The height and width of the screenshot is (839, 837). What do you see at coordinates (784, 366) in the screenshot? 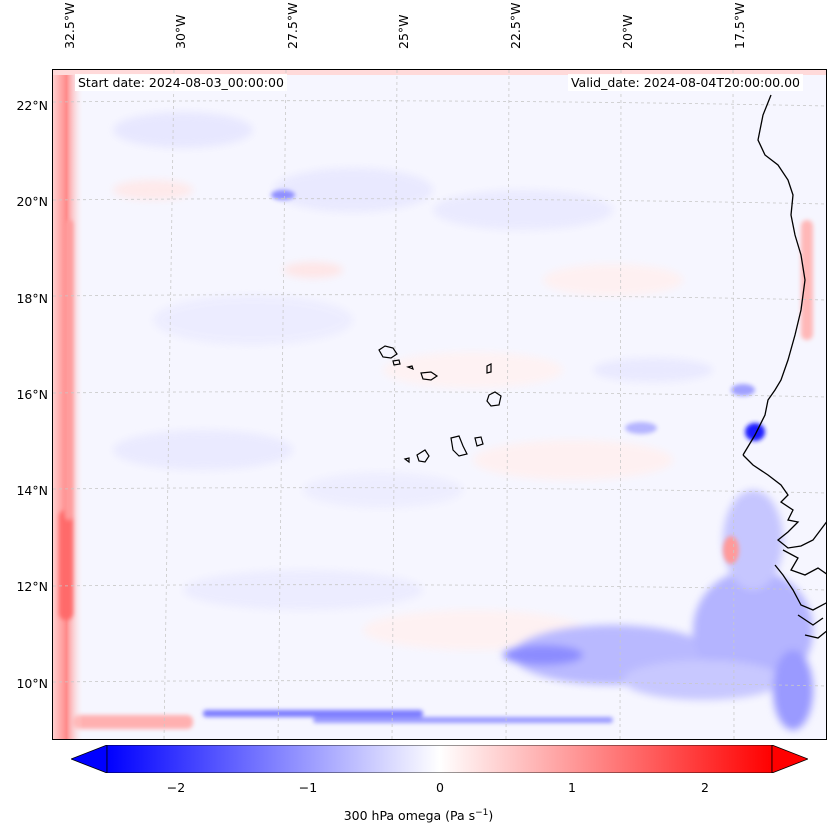
I see `coastline` at bounding box center [784, 366].